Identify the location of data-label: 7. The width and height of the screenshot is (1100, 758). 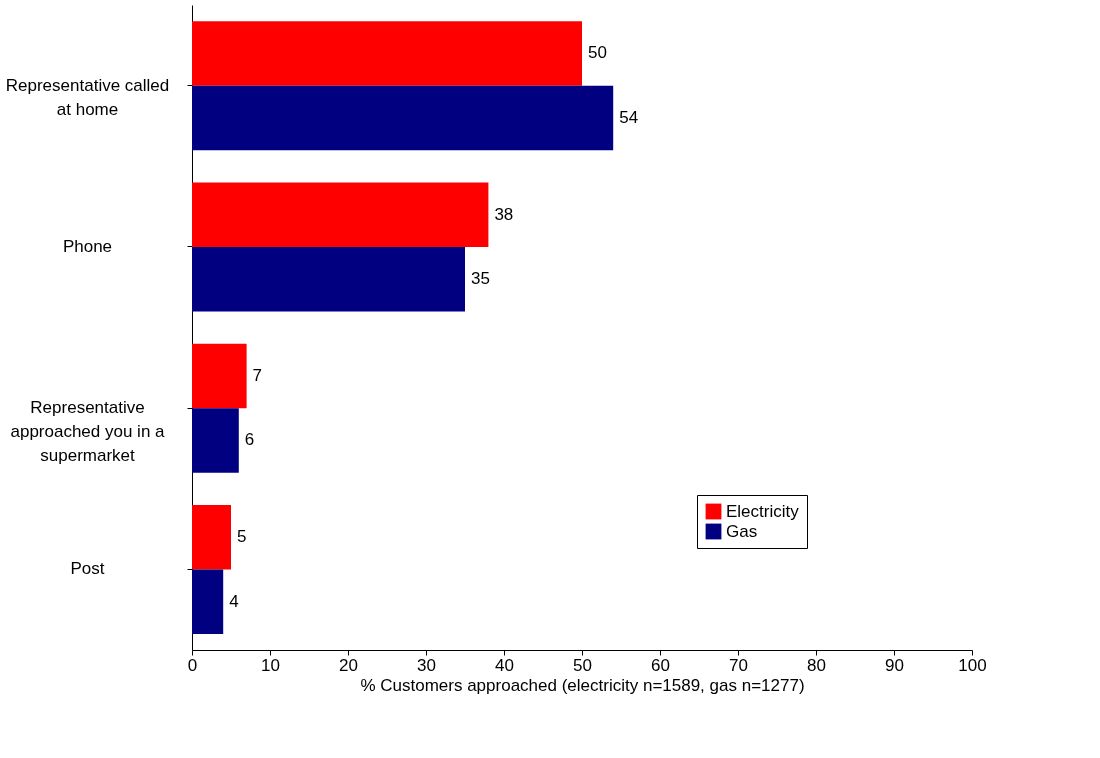
(257, 375).